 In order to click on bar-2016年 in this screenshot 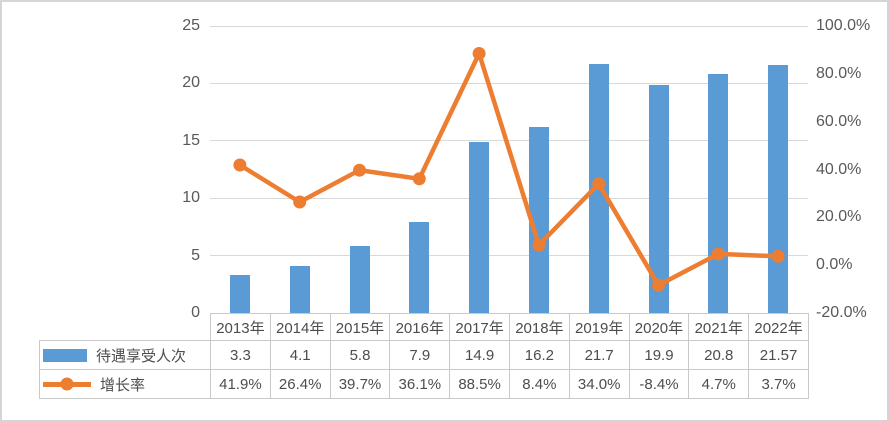, I will do `click(419, 267)`.